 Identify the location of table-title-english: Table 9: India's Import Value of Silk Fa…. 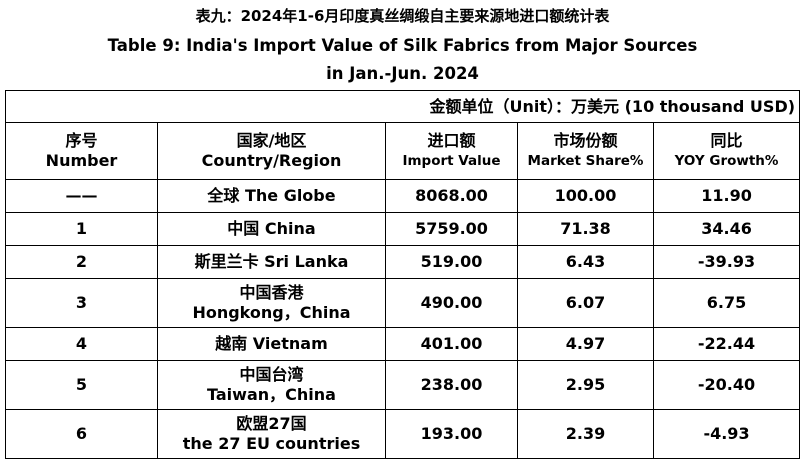
(402, 45).